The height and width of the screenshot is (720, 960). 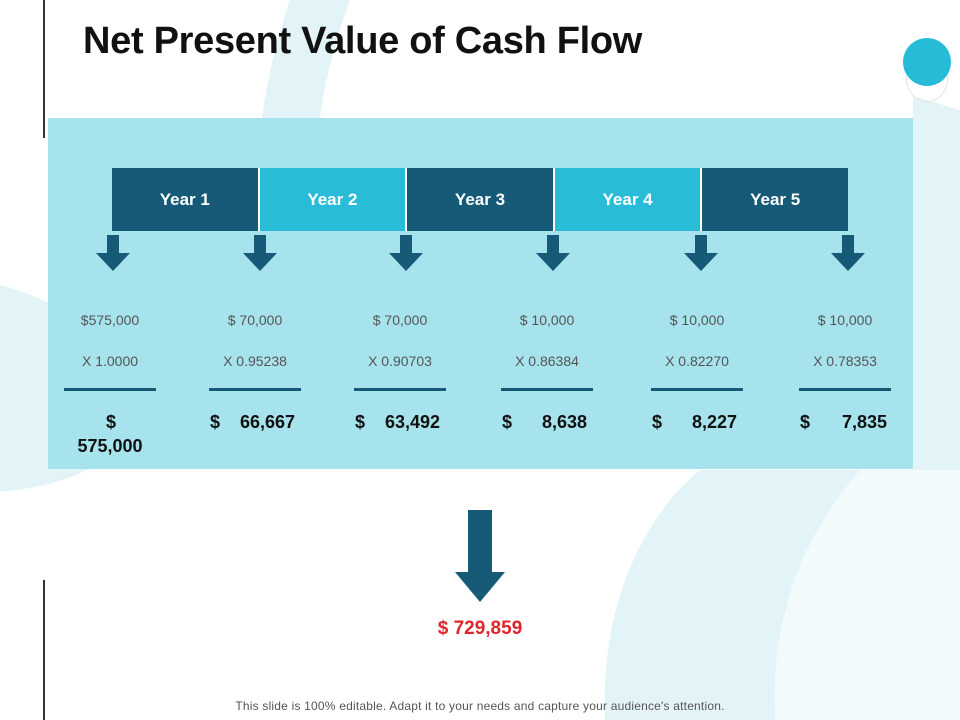 What do you see at coordinates (110, 446) in the screenshot?
I see `present-value: 575,000` at bounding box center [110, 446].